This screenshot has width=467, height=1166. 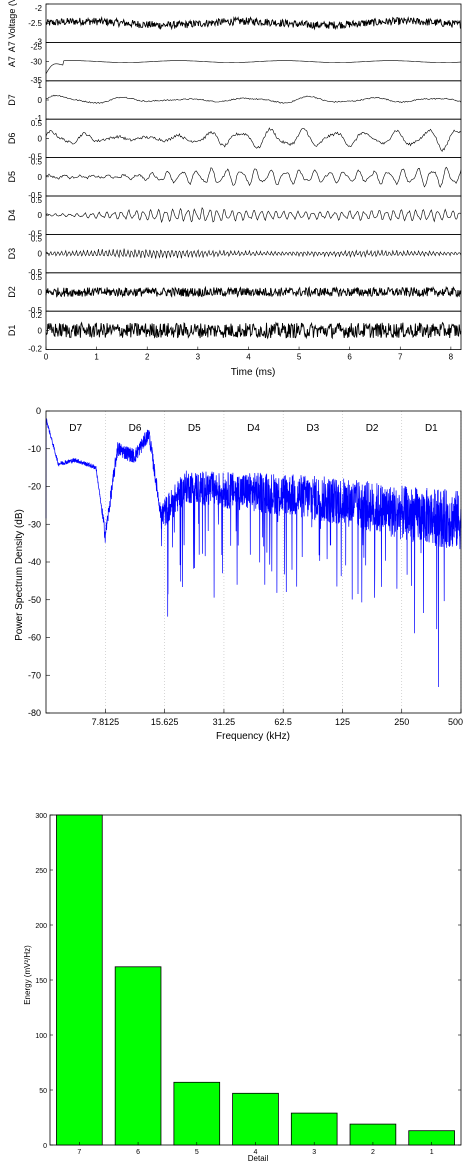 What do you see at coordinates (349, 357) in the screenshot?
I see `x-tick-label: 6` at bounding box center [349, 357].